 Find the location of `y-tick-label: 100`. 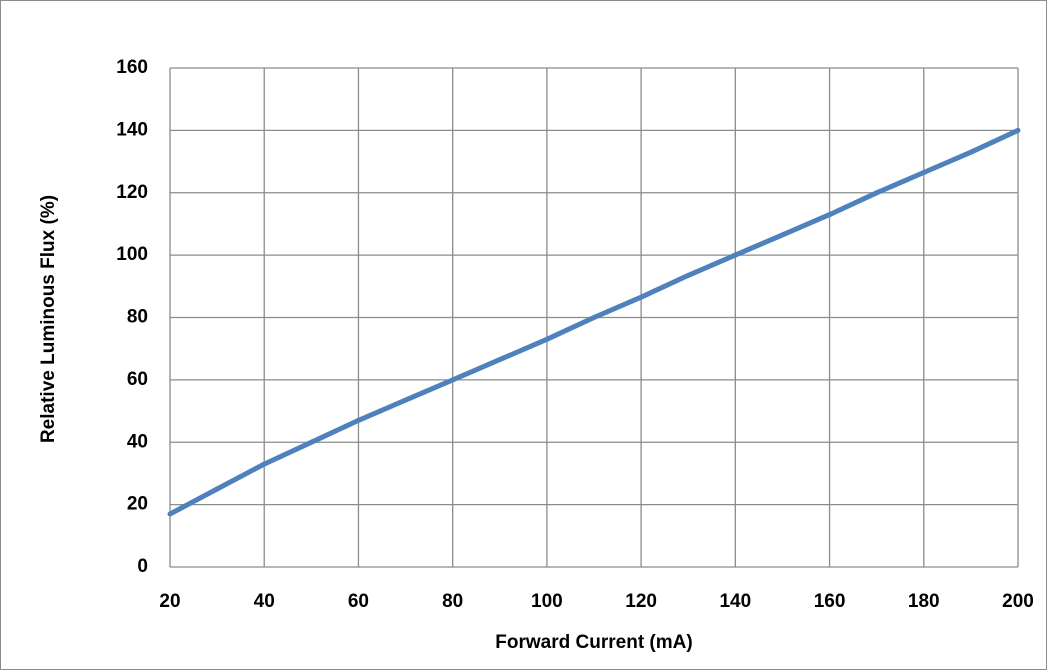

y-tick-label: 100 is located at coordinates (132, 254).